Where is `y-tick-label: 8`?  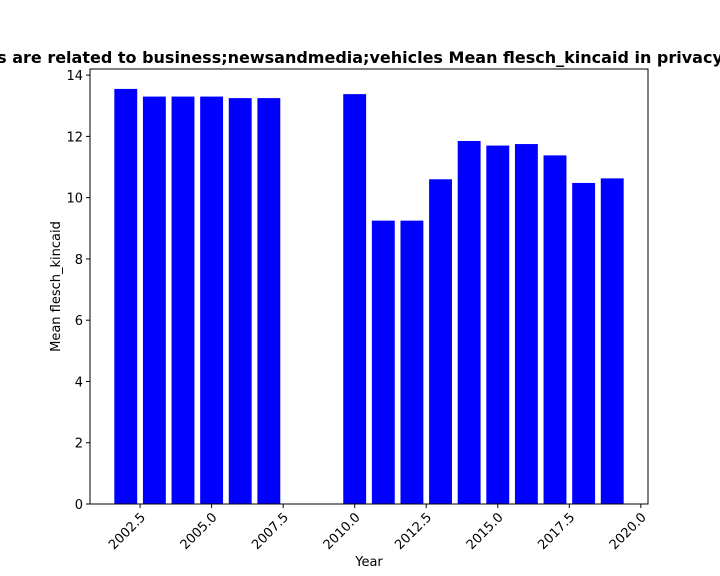
y-tick-label: 8 is located at coordinates (79, 260).